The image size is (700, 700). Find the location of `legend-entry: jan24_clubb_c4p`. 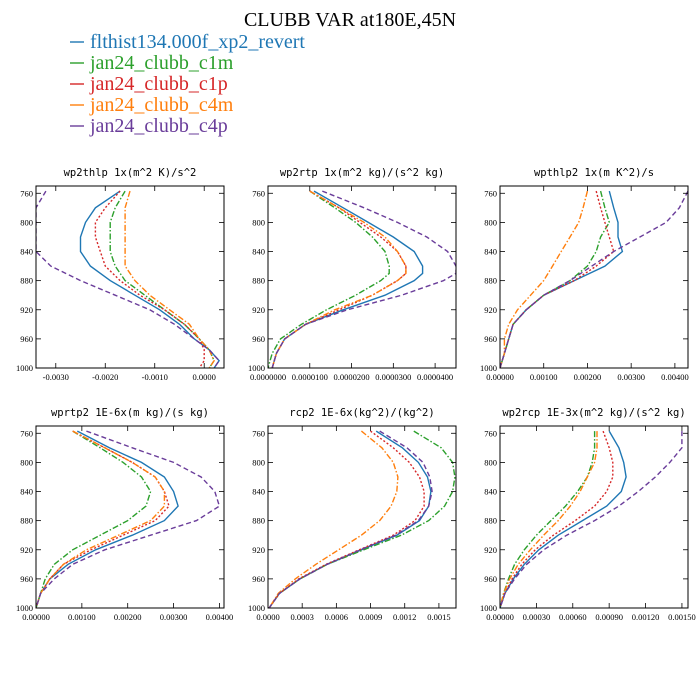

legend-entry: jan24_clubb_c4p is located at coordinates (149, 126).